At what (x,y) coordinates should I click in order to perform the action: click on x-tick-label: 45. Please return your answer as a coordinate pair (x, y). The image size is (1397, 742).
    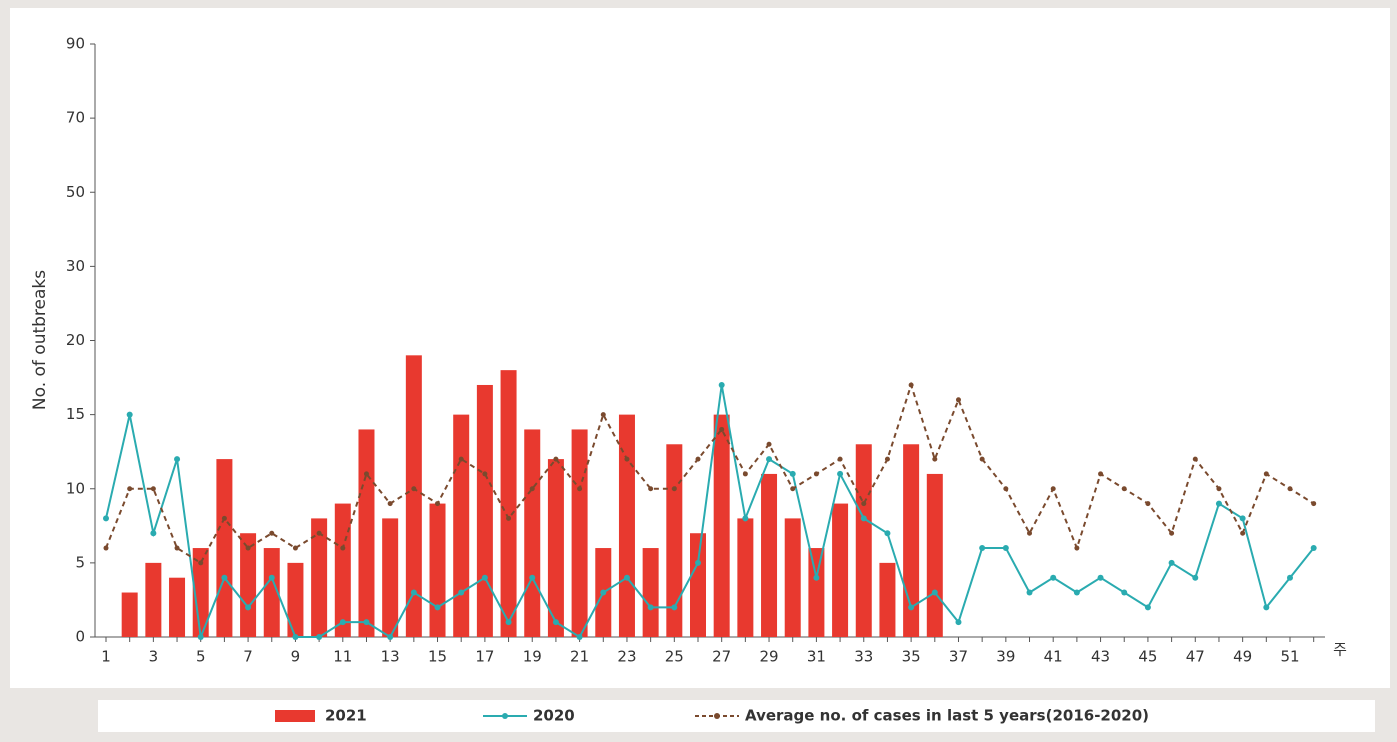
    Looking at the image, I should click on (1147, 657).